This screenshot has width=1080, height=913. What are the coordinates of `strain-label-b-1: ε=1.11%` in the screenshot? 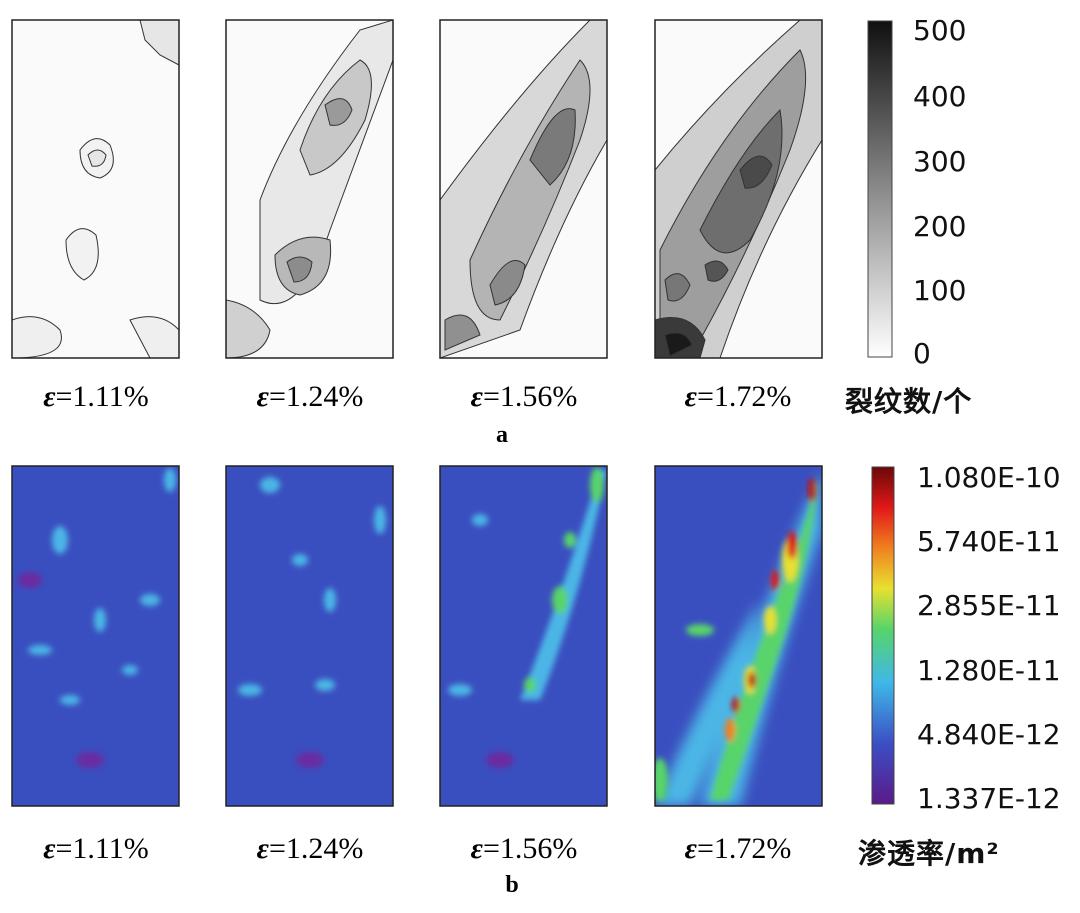 It's located at (96, 849).